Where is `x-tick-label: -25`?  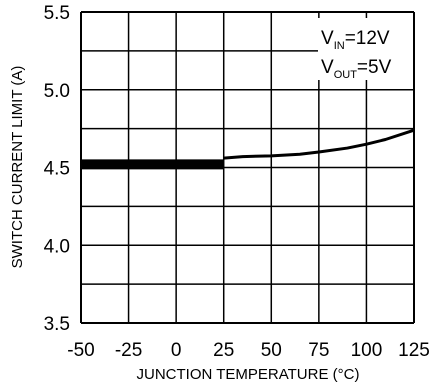 x-tick-label: -25 is located at coordinates (128, 350).